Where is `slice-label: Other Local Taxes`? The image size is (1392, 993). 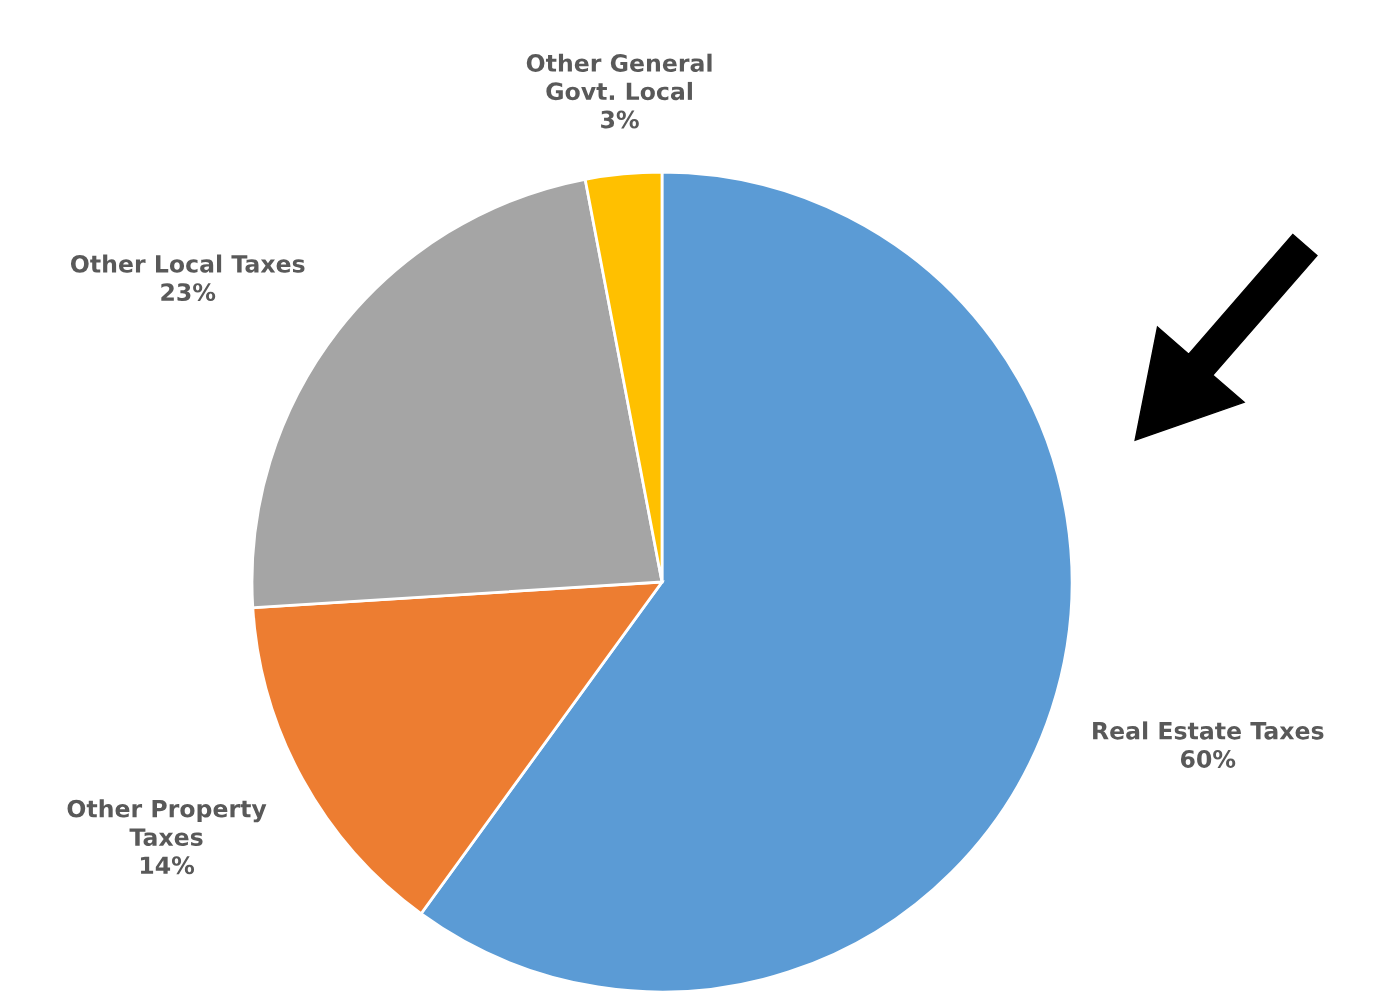
slice-label: Other Local Taxes is located at coordinates (187, 263).